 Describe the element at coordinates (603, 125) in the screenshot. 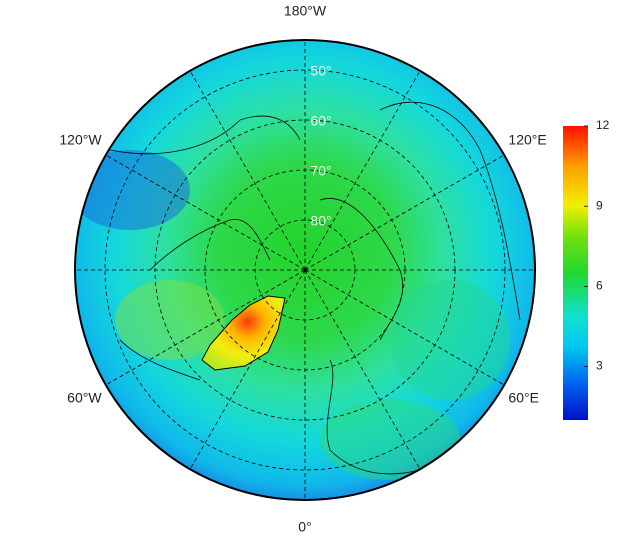

I see `colorbar-tick-label: 12` at that location.